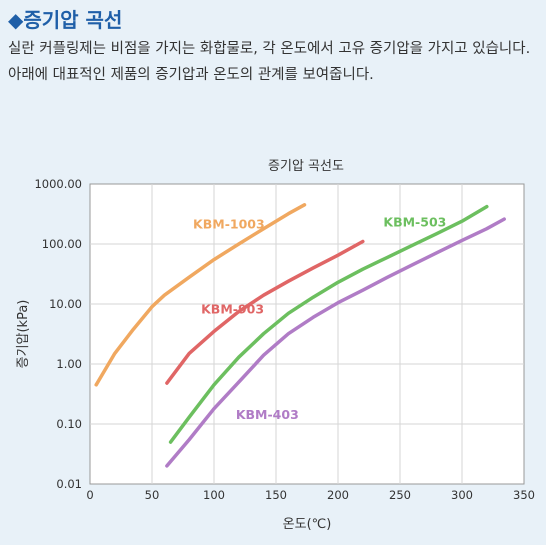 The height and width of the screenshot is (545, 546). Describe the element at coordinates (400, 495) in the screenshot. I see `x-tick-label: 250` at that location.